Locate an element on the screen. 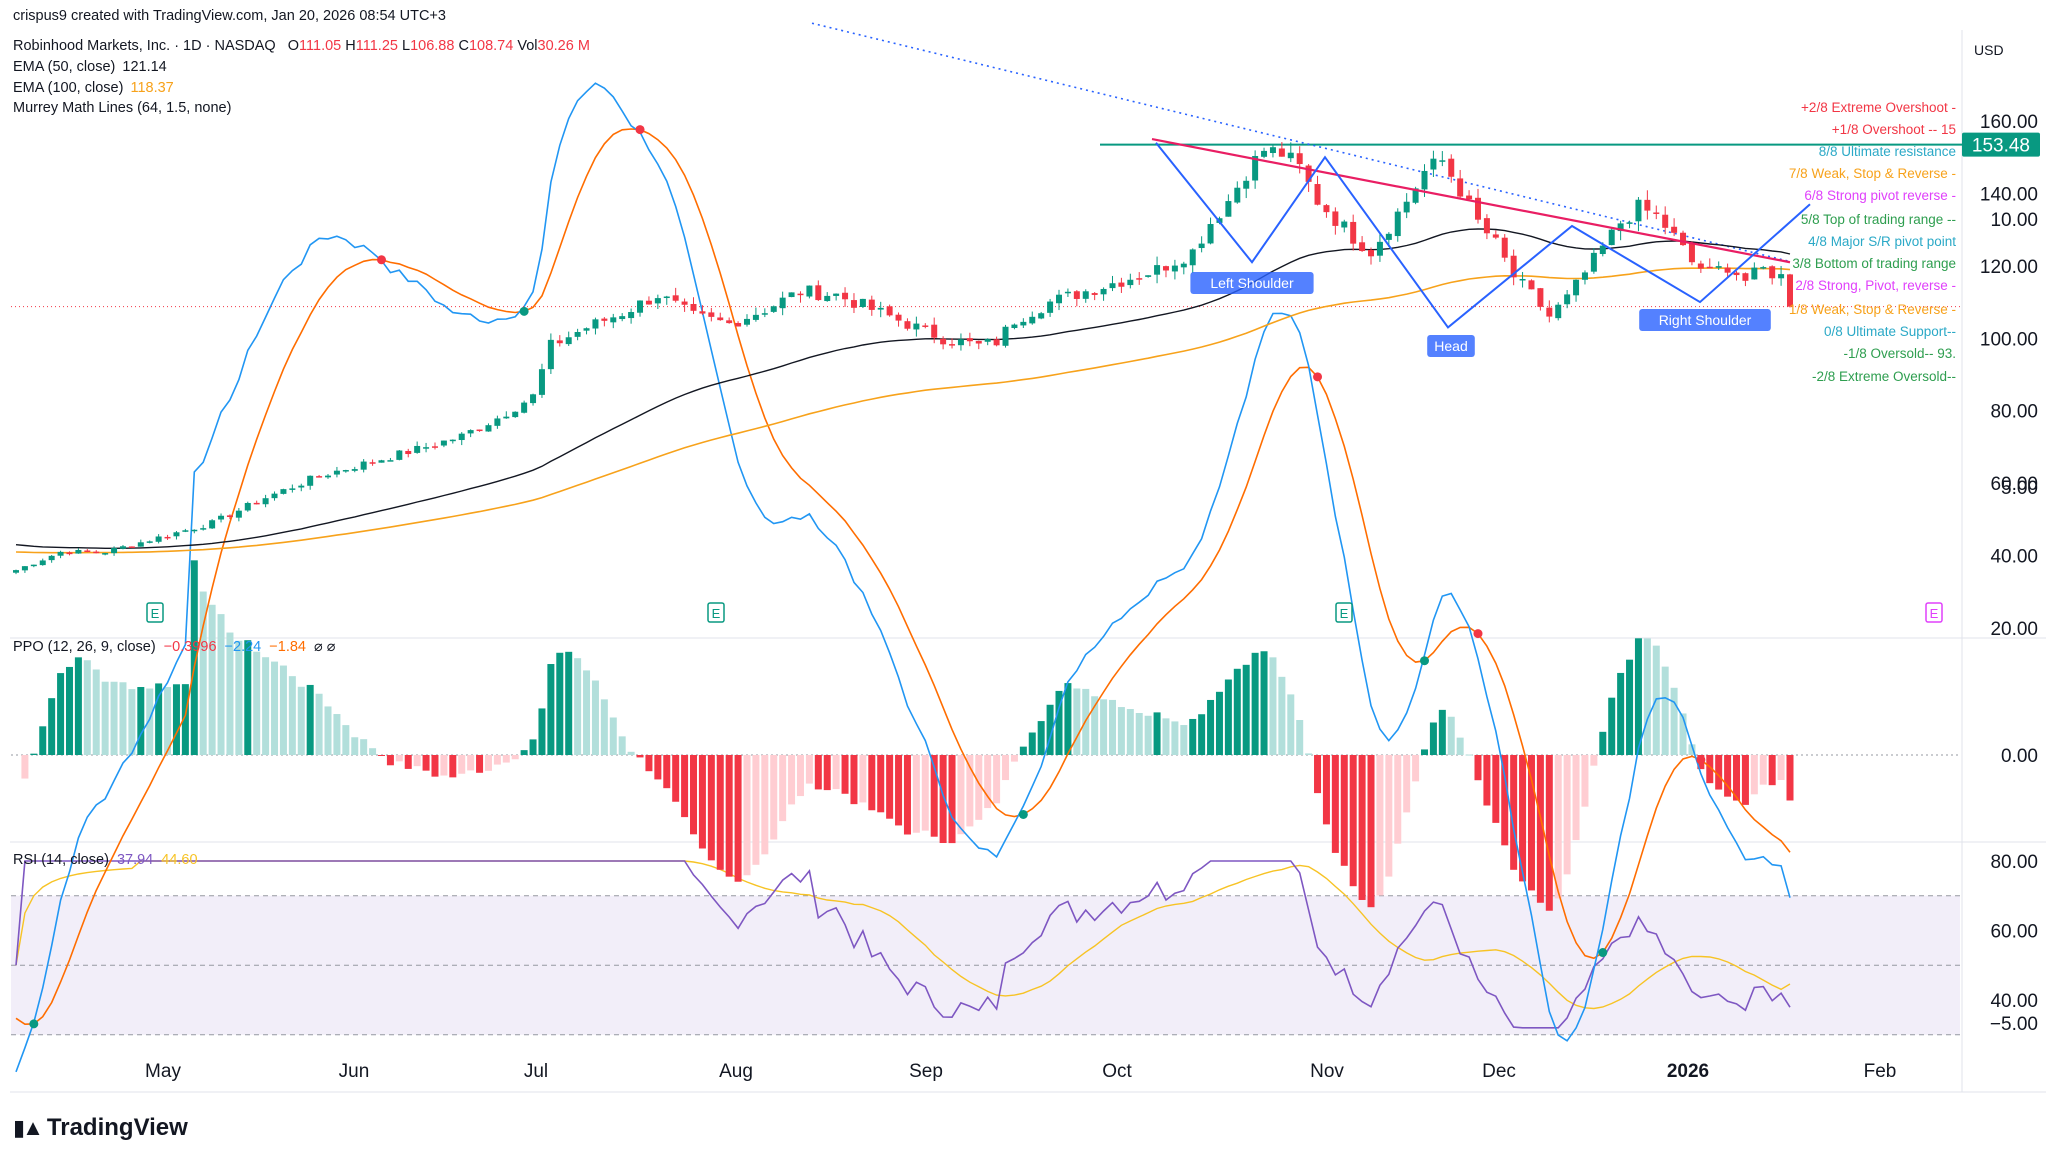 This screenshot has height=1159, width=2048. murrey-legend: Murrey Math Lines (64, 1.5, none) is located at coordinates (122, 108).